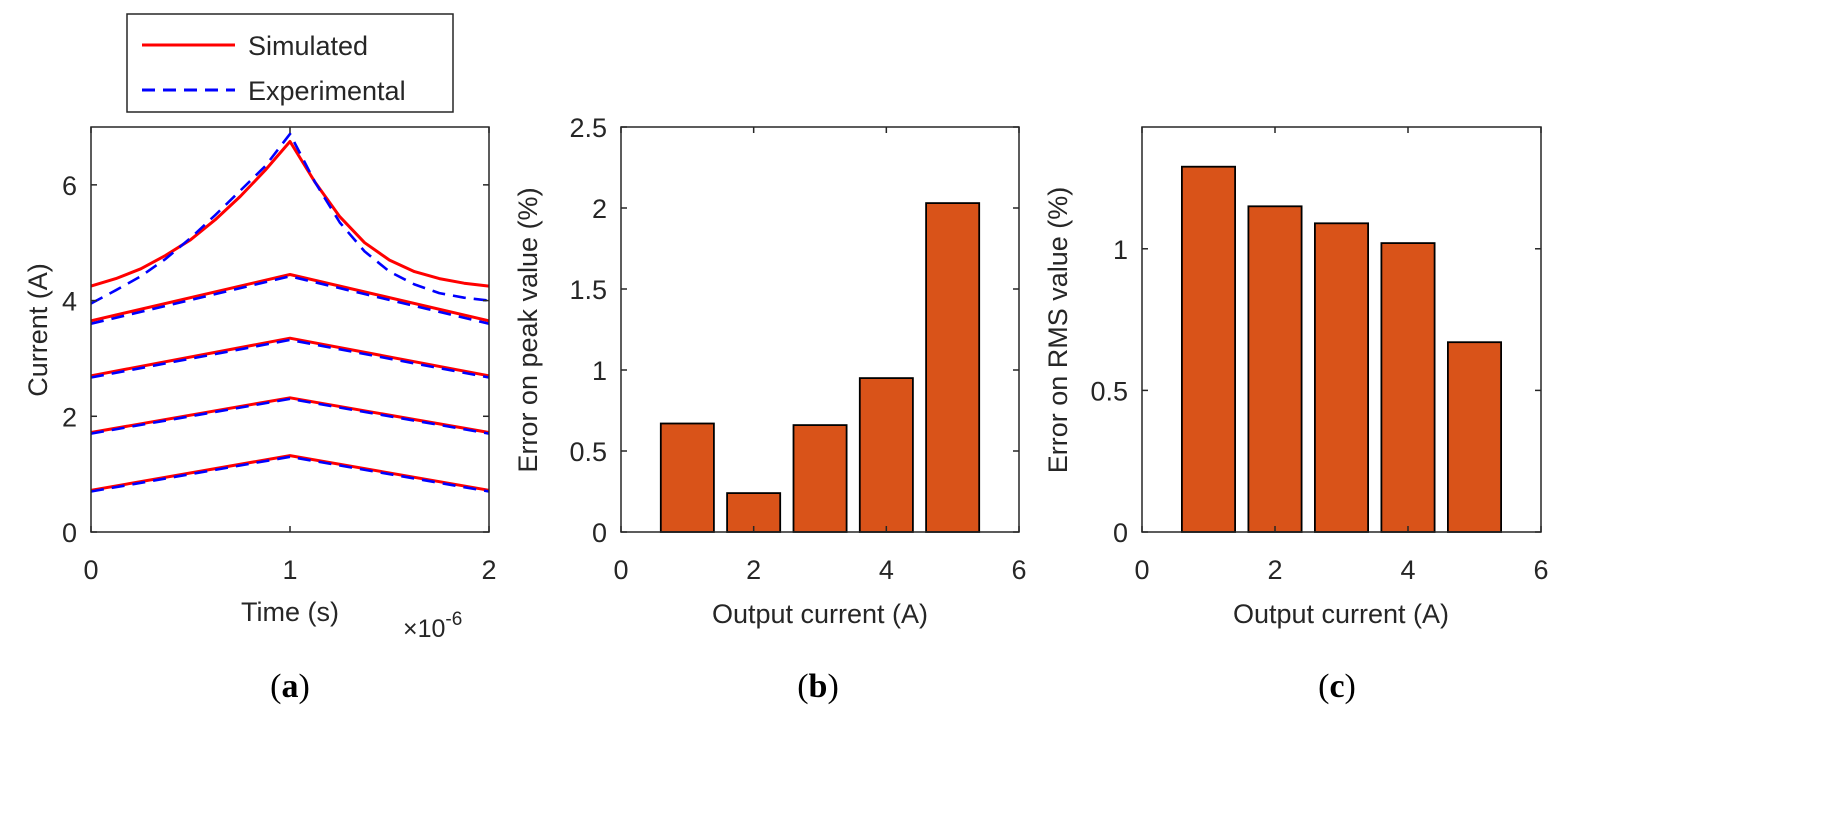 The width and height of the screenshot is (1840, 837). I want to click on legend-label-experimental: Experimental, so click(327, 91).